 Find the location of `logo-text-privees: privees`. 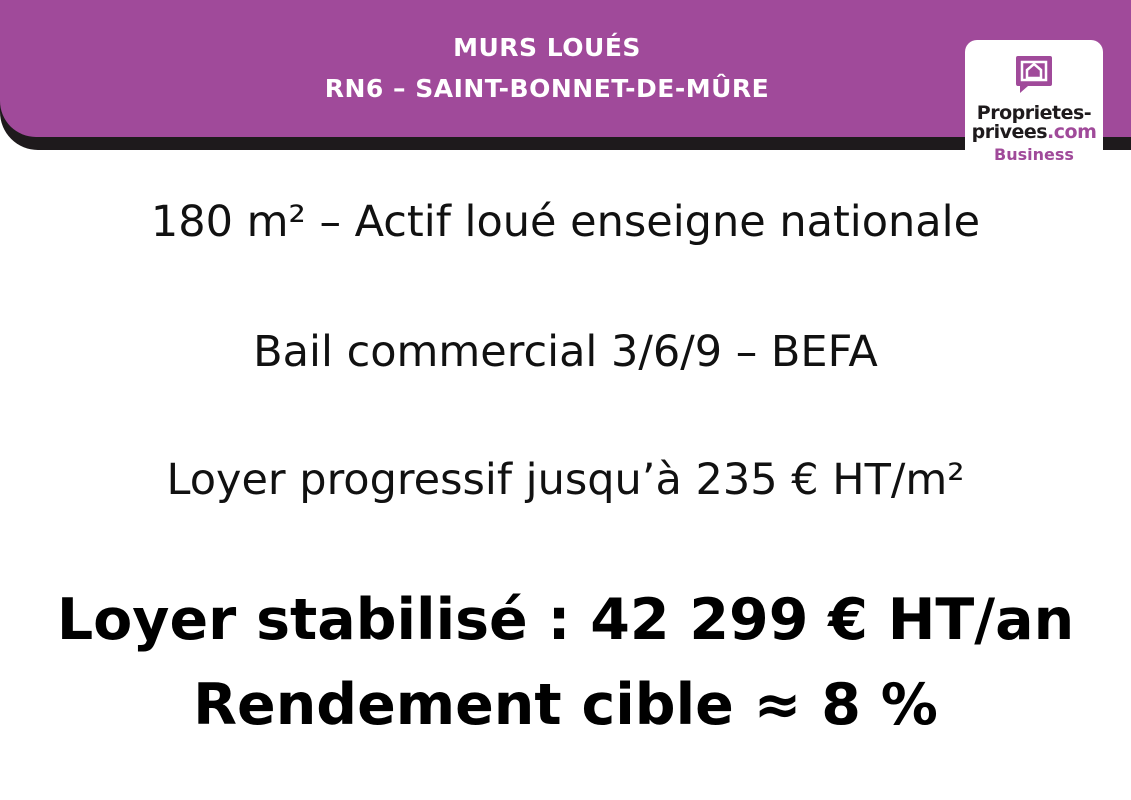

logo-text-privees: privees is located at coordinates (1009, 132).